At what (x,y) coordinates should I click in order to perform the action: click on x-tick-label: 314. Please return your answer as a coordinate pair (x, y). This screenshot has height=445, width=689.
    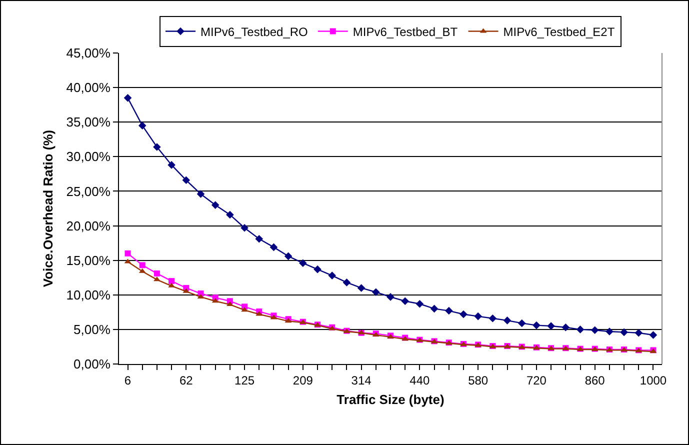
    Looking at the image, I should click on (361, 380).